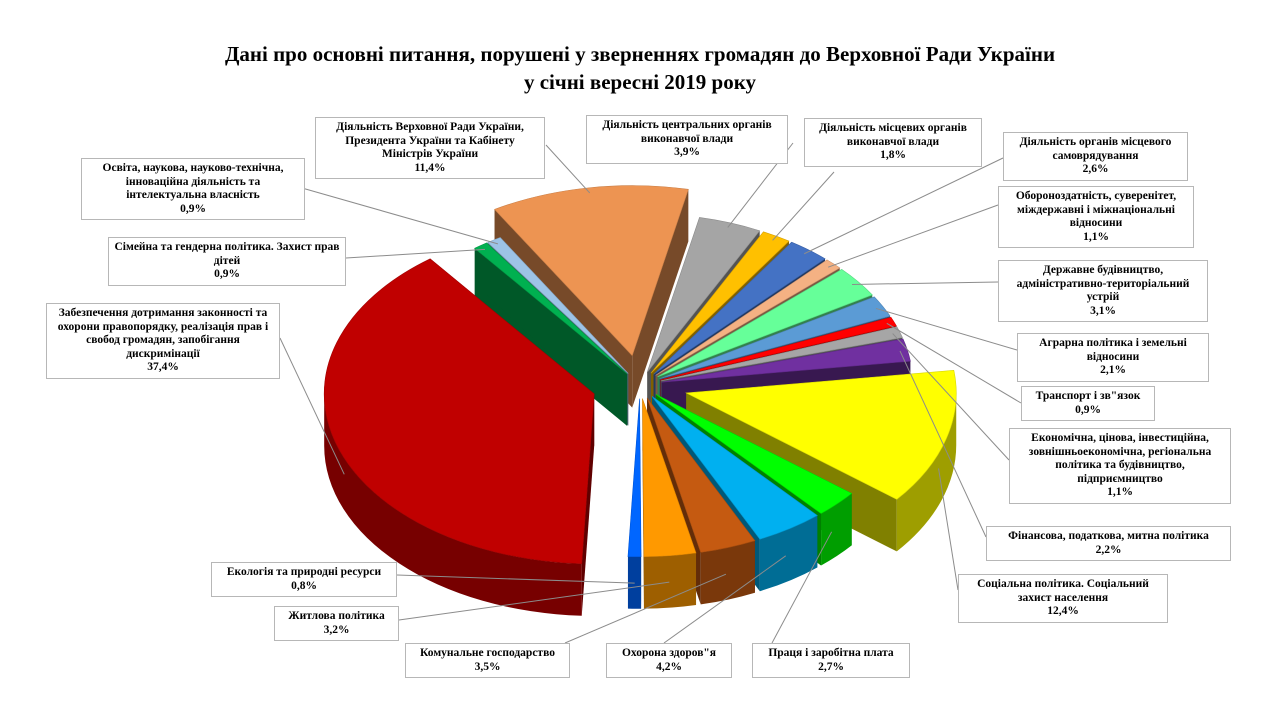 The width and height of the screenshot is (1280, 720). I want to click on slice-label: Фінансова, податкова, митна політика 2,2%, so click(1108, 544).